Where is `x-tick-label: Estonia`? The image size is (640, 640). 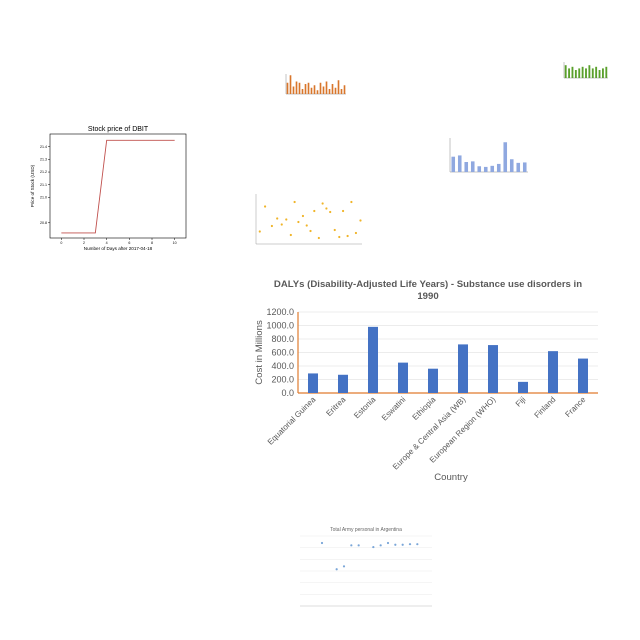 x-tick-label: Estonia is located at coordinates (365, 408).